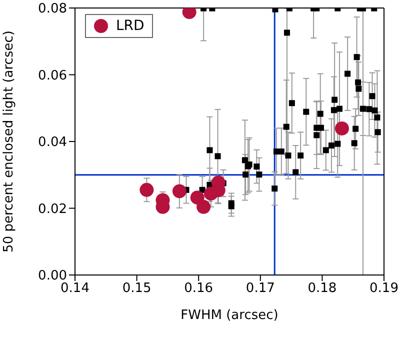  I want to click on legend-label: LRD, so click(130, 26).